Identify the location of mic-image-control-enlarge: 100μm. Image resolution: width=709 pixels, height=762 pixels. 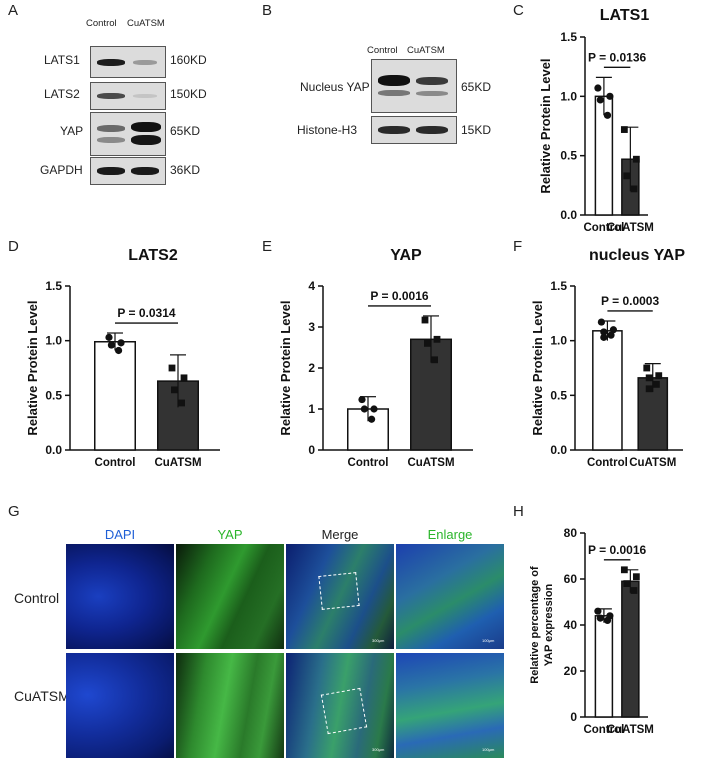
(450, 596).